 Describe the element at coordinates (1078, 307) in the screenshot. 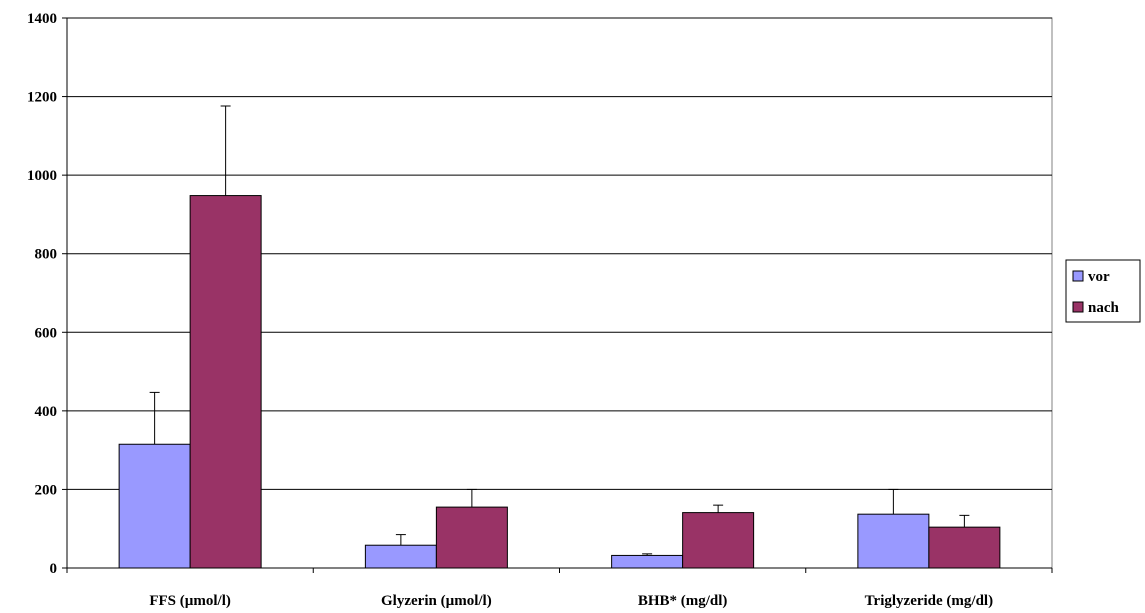

I see `legend-swatch-nach` at that location.